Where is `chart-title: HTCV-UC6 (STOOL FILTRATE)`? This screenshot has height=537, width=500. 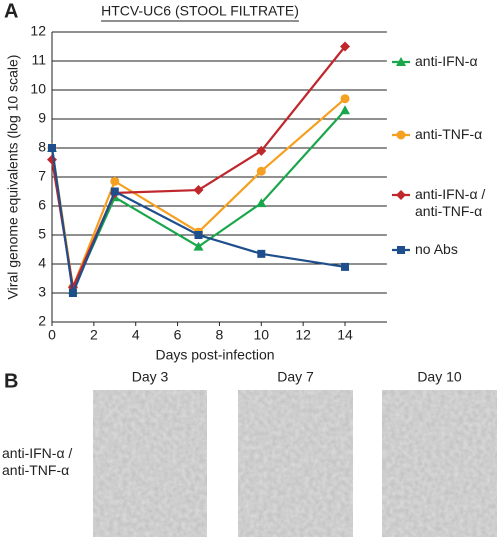
chart-title: HTCV-UC6 (STOOL FILTRATE) is located at coordinates (200, 11).